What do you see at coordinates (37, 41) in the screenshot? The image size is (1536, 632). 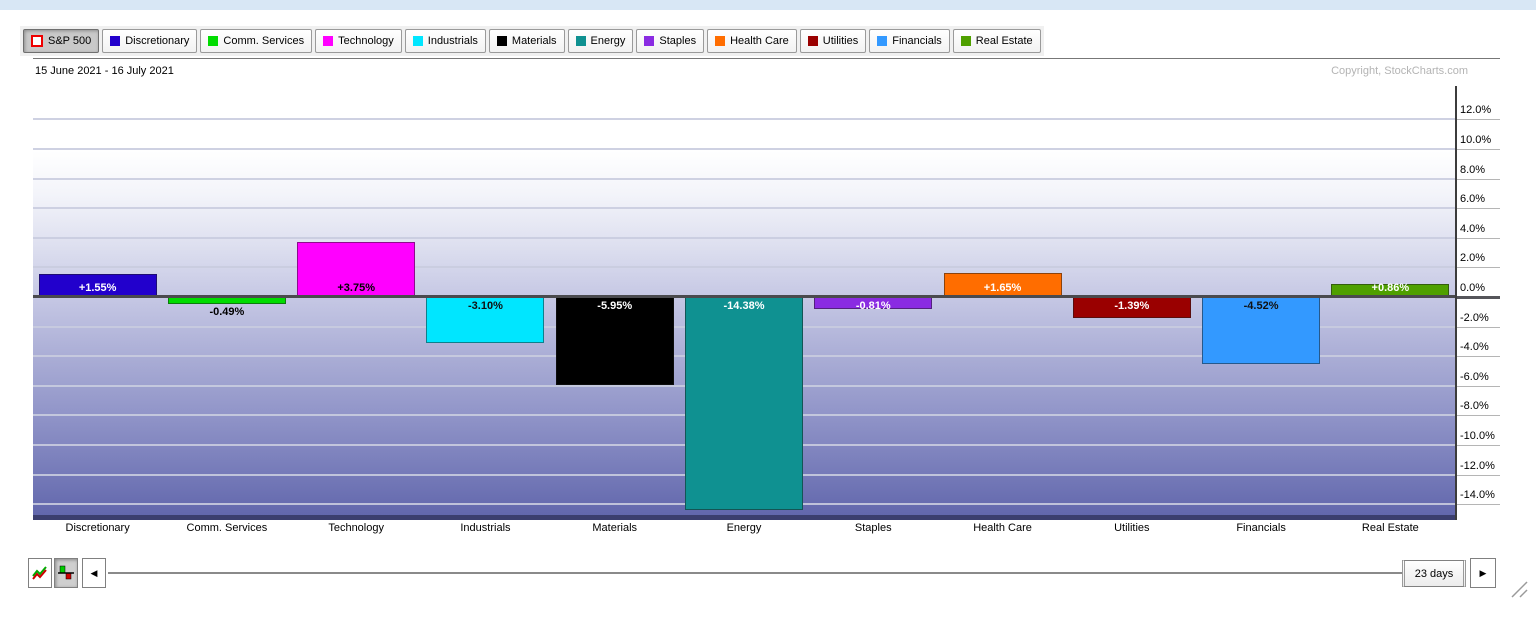 I see `outline-swatch-icon` at bounding box center [37, 41].